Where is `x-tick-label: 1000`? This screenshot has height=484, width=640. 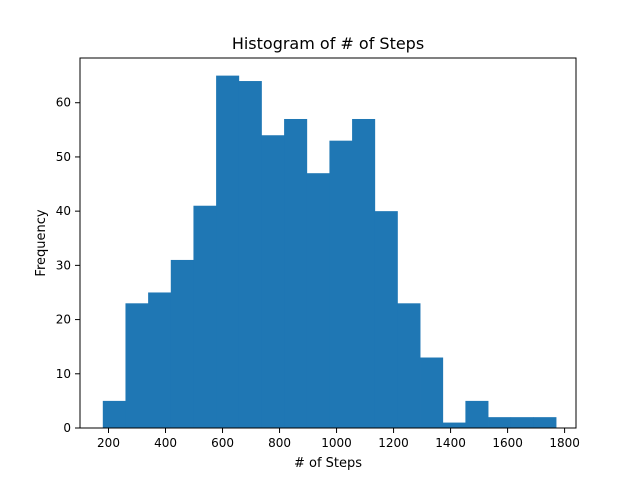
x-tick-label: 1000 is located at coordinates (336, 443).